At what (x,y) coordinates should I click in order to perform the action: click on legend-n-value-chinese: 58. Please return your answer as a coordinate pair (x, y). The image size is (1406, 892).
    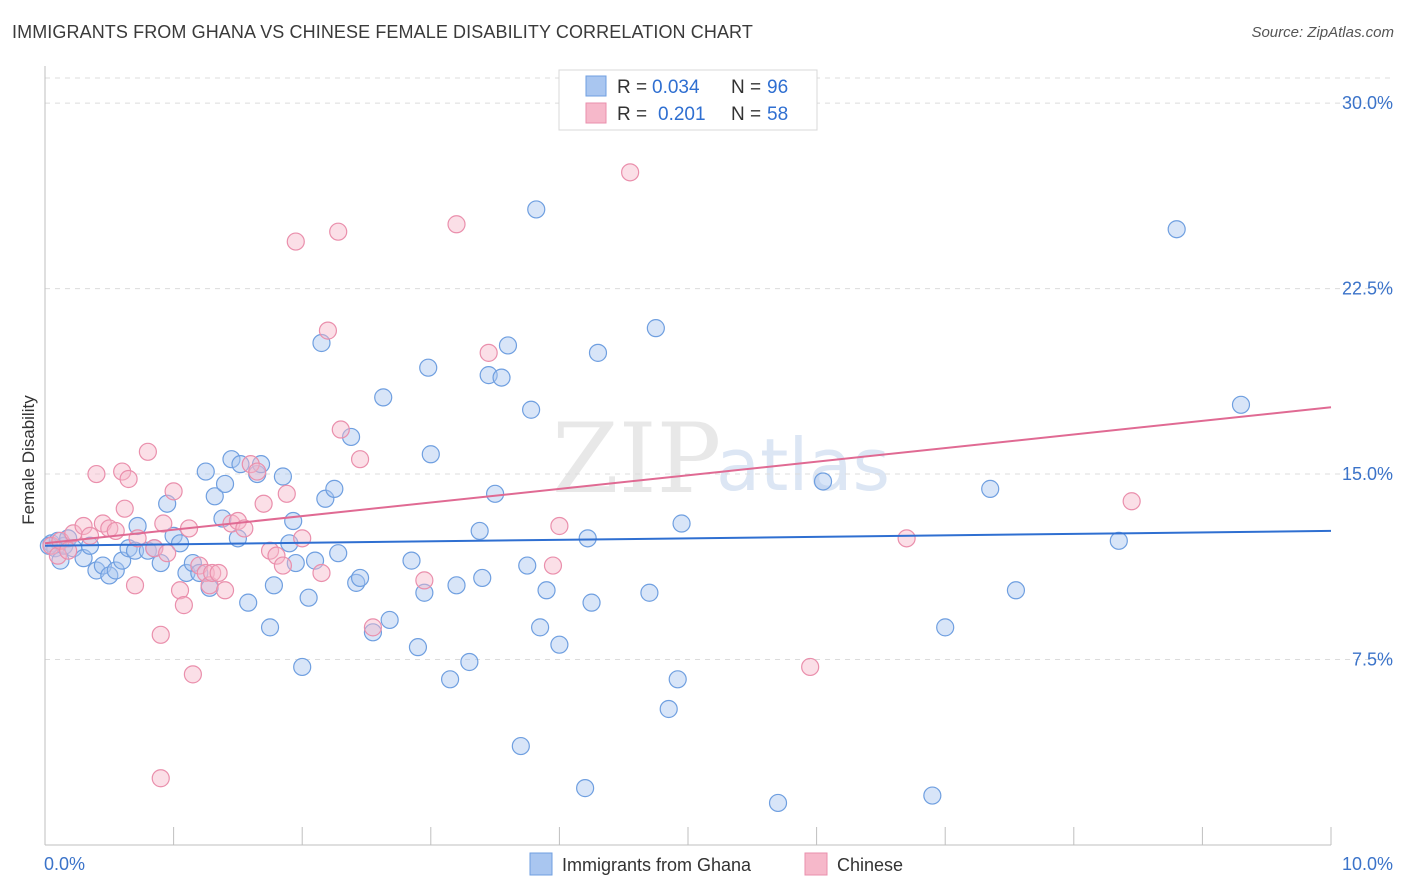
    Looking at the image, I should click on (777, 114).